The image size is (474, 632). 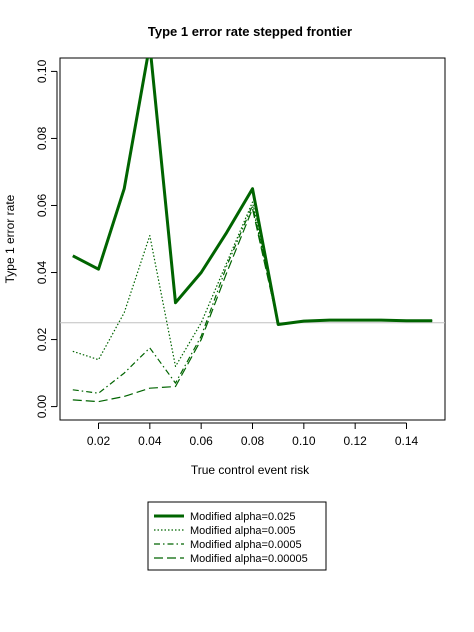 What do you see at coordinates (355, 441) in the screenshot?
I see `x-tick-label: 0.12` at bounding box center [355, 441].